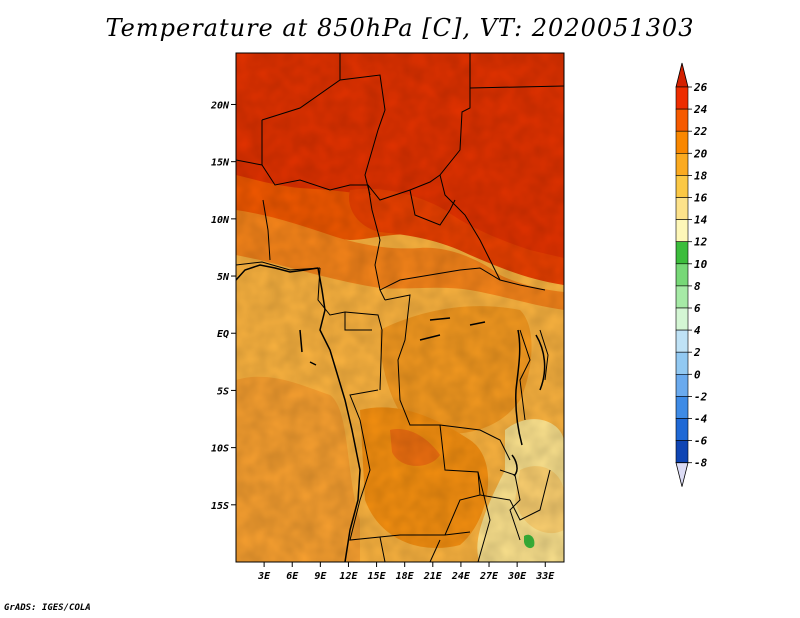  What do you see at coordinates (701, 220) in the screenshot?
I see `colorbar-label: 14` at bounding box center [701, 220].